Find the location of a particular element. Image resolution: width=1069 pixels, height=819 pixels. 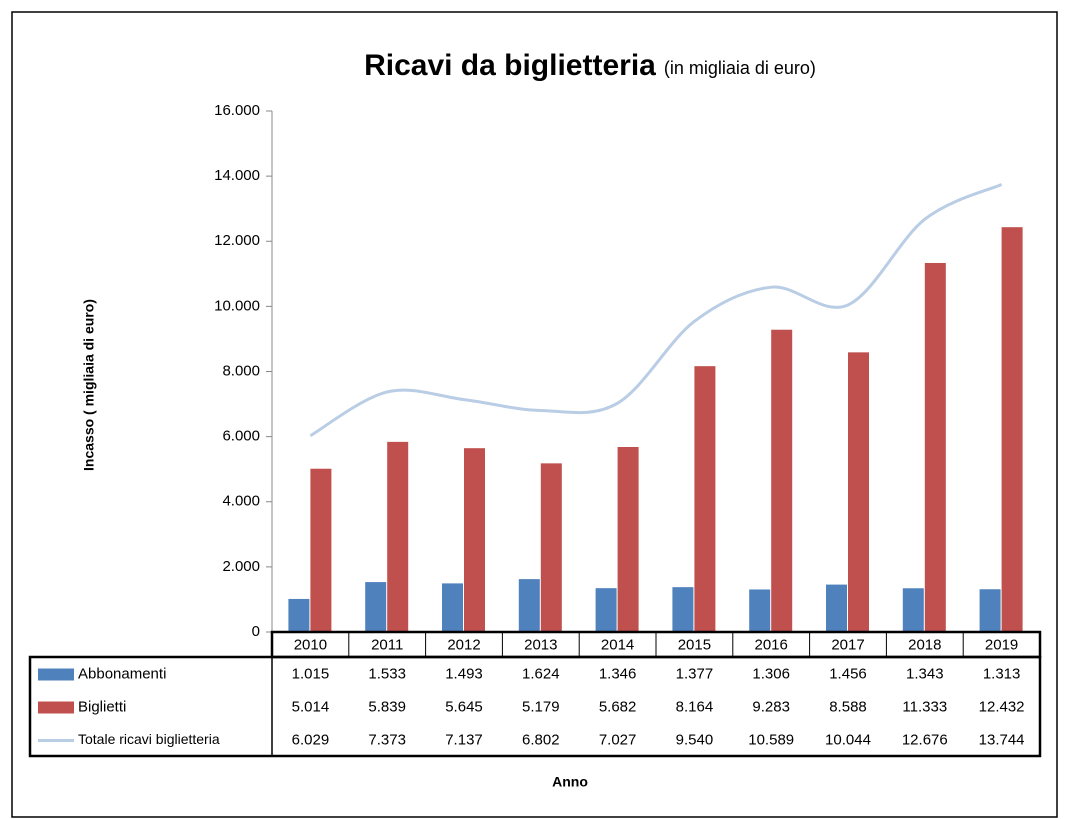

table-cell: 9.283 is located at coordinates (771, 706).